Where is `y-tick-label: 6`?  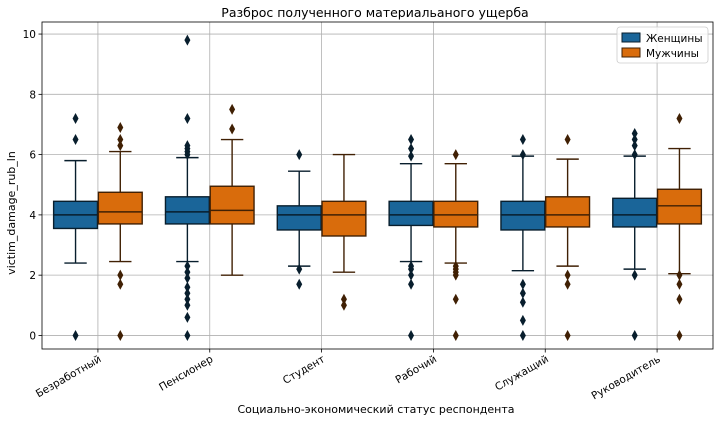
y-tick-label: 6 is located at coordinates (32, 156).